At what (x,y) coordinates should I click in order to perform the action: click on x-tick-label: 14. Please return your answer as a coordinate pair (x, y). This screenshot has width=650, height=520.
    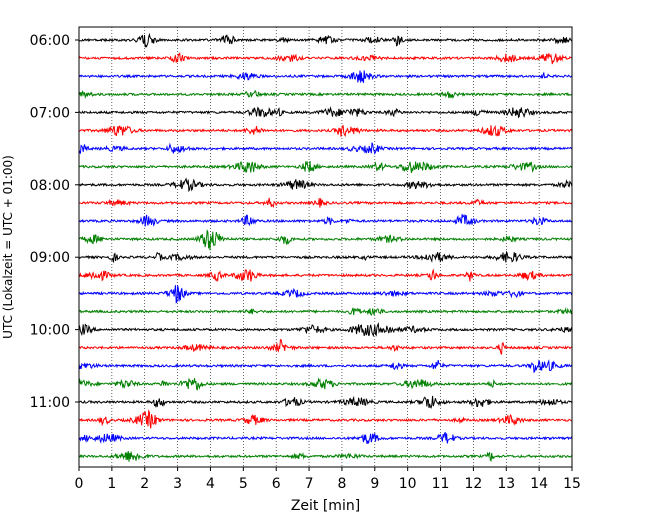
    Looking at the image, I should click on (539, 484).